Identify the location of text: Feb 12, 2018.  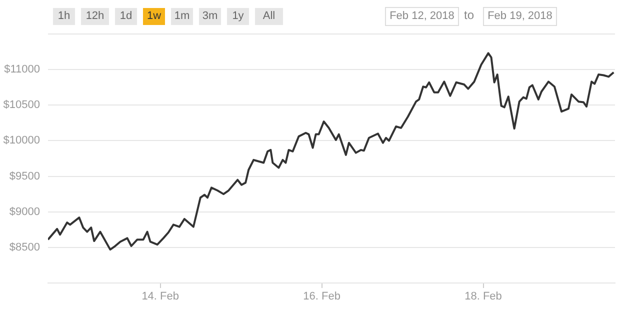
(422, 16).